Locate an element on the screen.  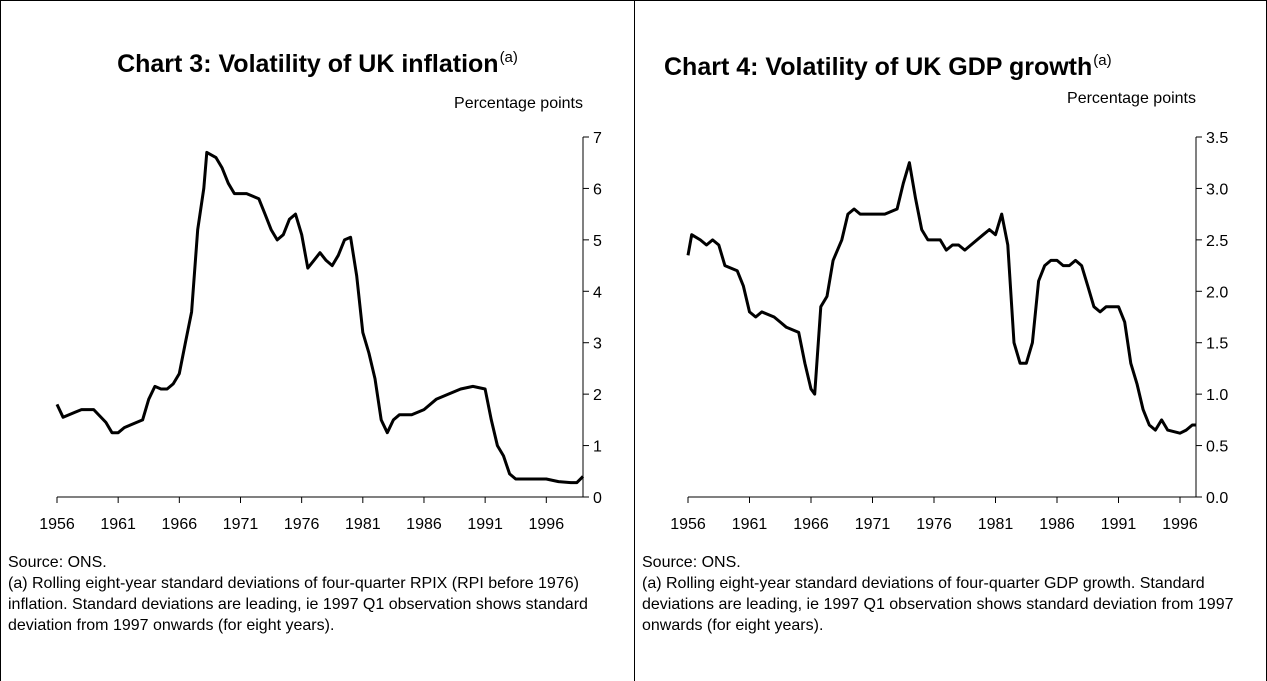
y-tick-label: 0.0 is located at coordinates (1217, 498).